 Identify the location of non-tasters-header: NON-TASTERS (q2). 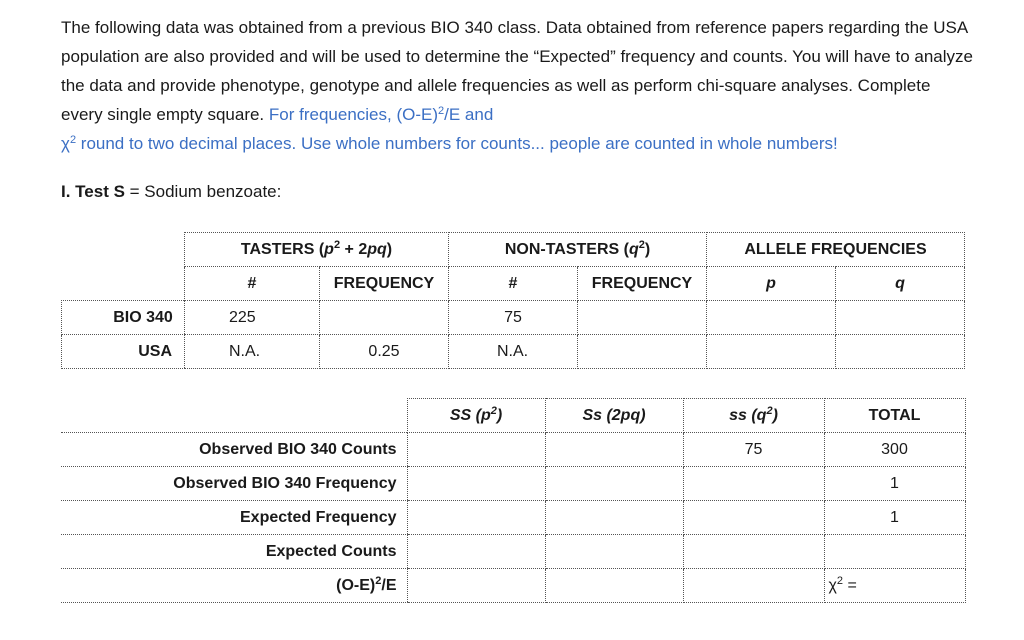
(577, 249).